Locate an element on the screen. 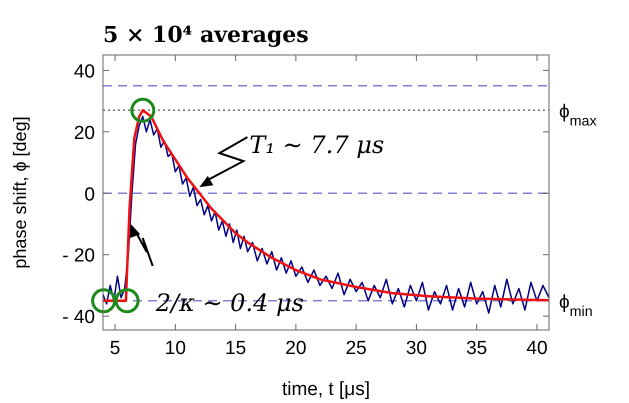  x-tick-label: 15 is located at coordinates (235, 348).